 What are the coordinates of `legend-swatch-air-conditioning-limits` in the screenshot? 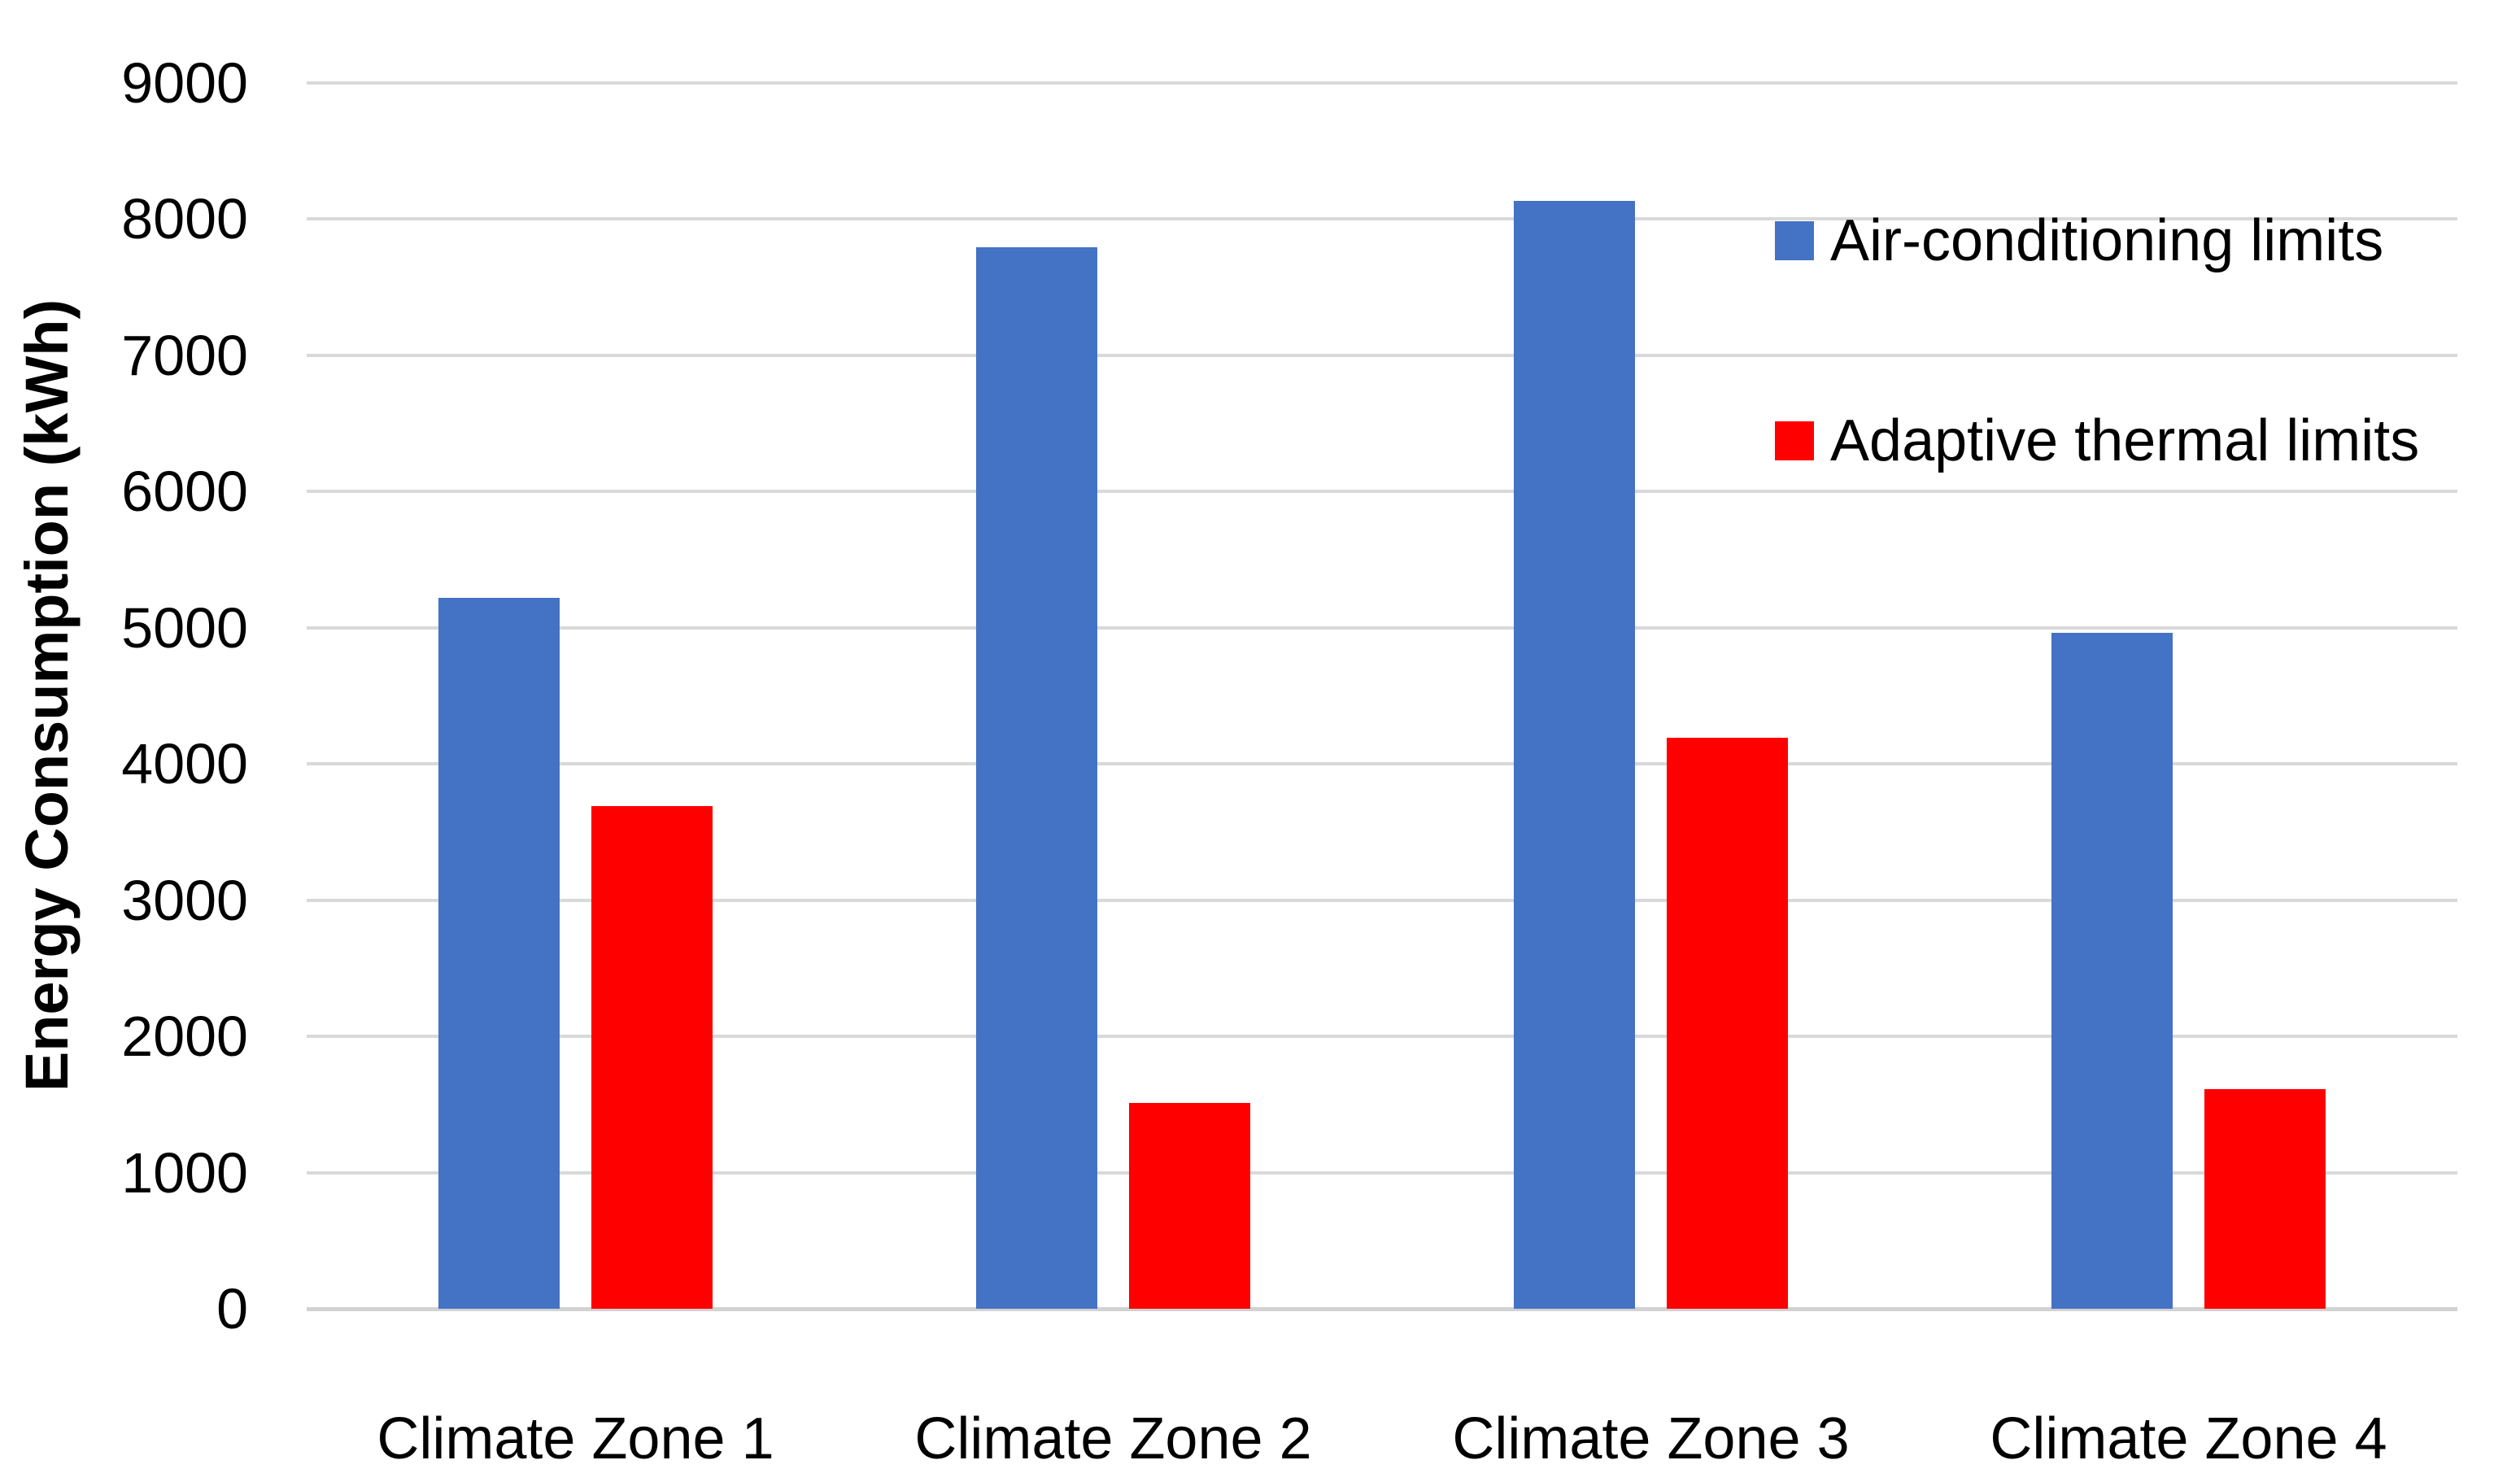 It's located at (1794, 240).